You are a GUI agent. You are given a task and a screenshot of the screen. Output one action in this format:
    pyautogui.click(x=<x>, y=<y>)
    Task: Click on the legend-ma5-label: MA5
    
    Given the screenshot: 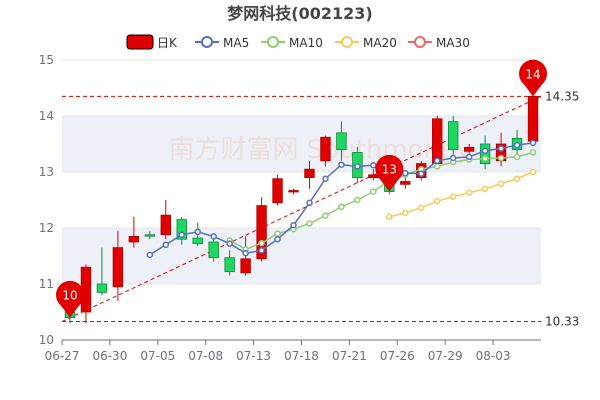 What is the action you would take?
    pyautogui.click(x=236, y=43)
    